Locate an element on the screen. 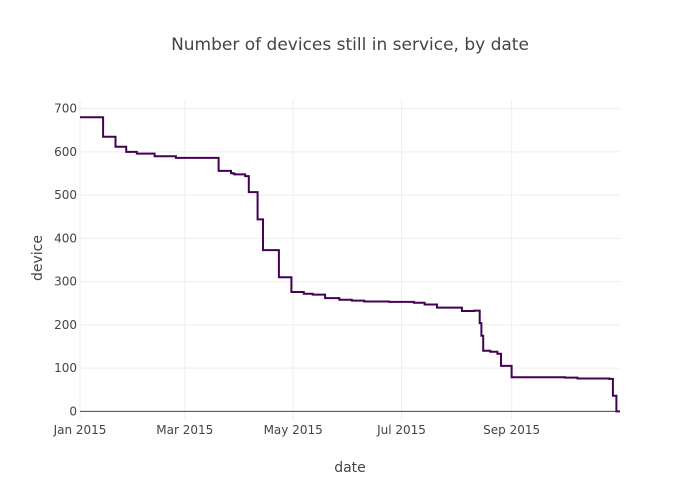 Image resolution: width=700 pixels, height=500 pixels. y-tick-label: 500 is located at coordinates (65, 195).